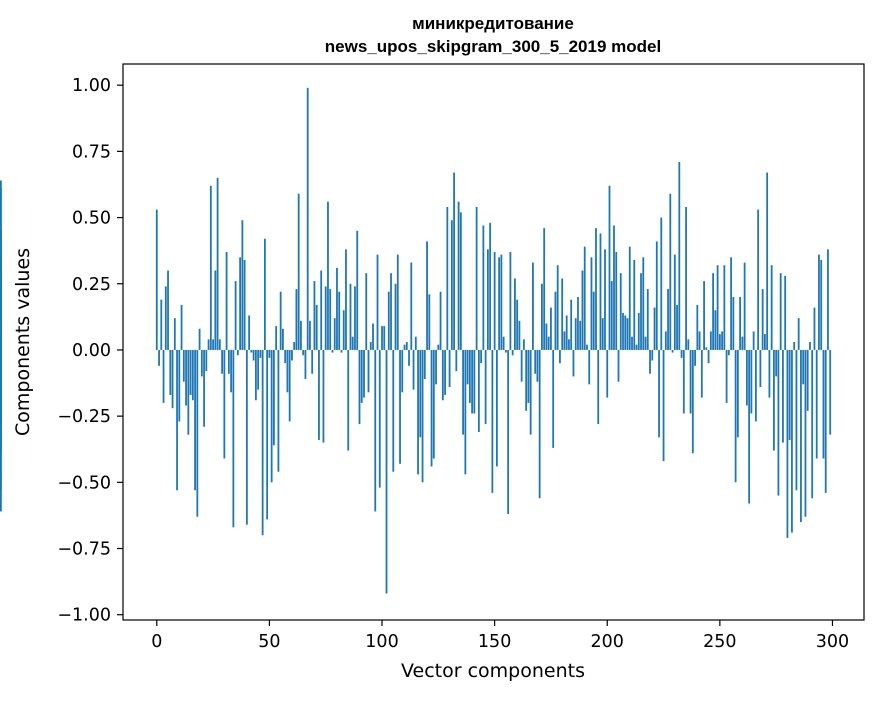 The height and width of the screenshot is (701, 880). What do you see at coordinates (84, 550) in the screenshot?
I see `y-tick-label: −0.75` at bounding box center [84, 550].